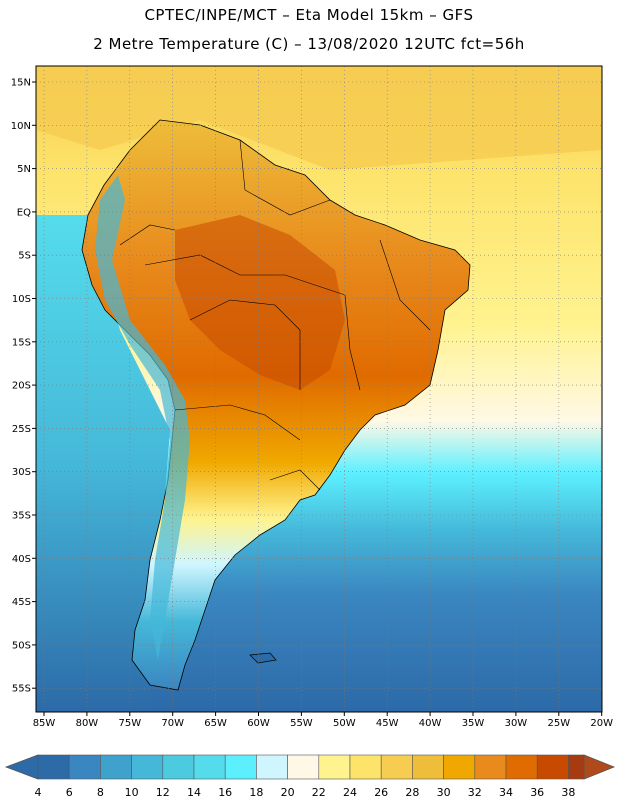 This screenshot has width=618, height=800. What do you see at coordinates (381, 792) in the screenshot?
I see `colorbar-label: 26` at bounding box center [381, 792].